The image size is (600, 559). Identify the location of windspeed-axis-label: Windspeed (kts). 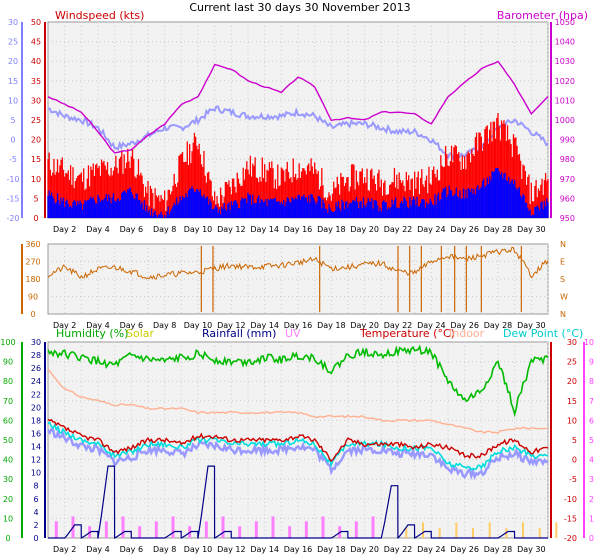
(99, 15).